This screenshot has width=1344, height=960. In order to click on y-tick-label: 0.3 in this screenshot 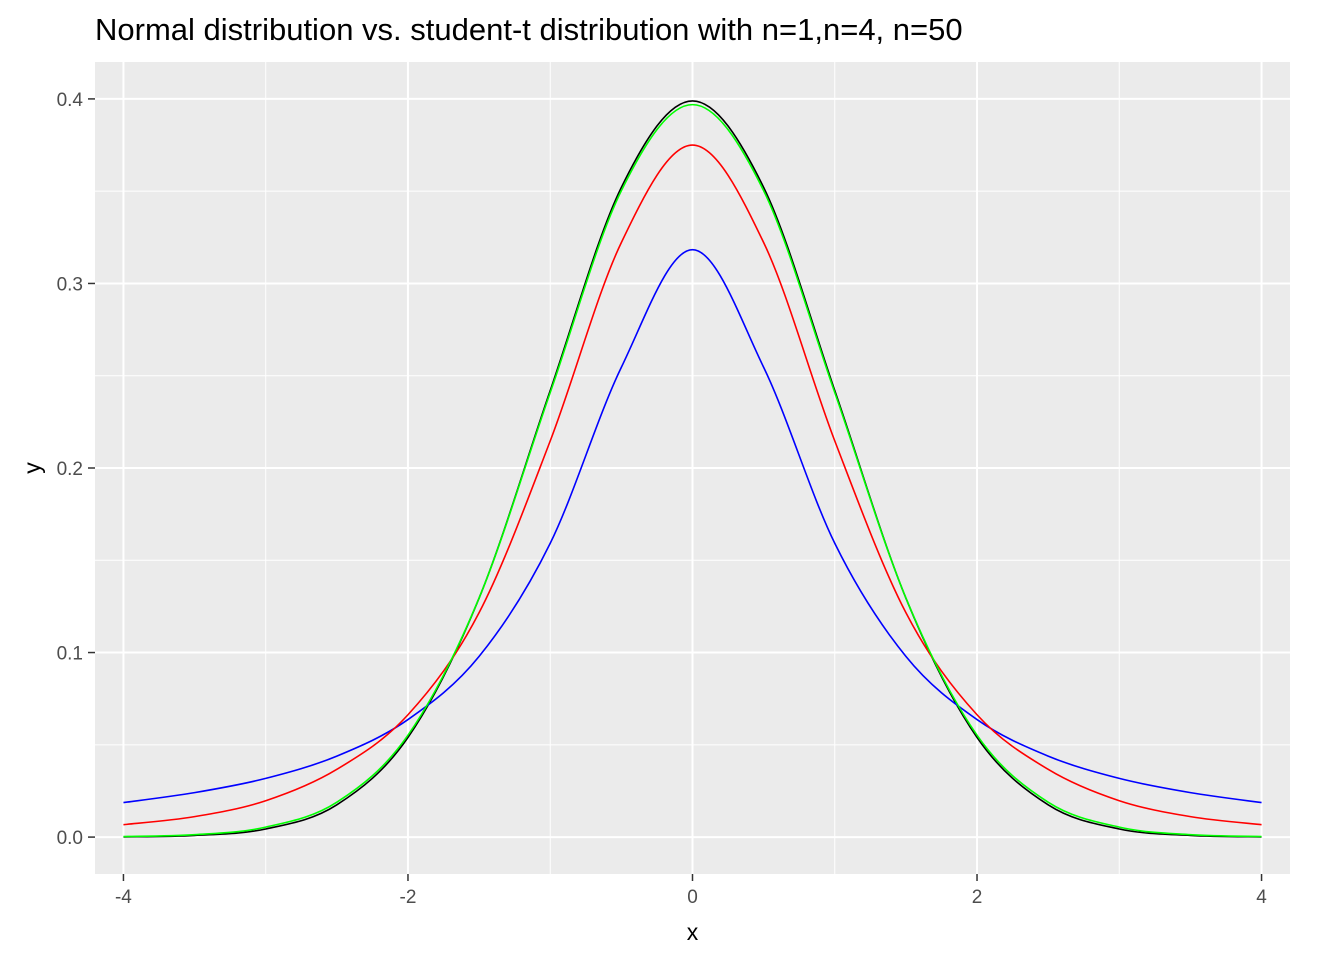, I will do `click(70, 284)`.